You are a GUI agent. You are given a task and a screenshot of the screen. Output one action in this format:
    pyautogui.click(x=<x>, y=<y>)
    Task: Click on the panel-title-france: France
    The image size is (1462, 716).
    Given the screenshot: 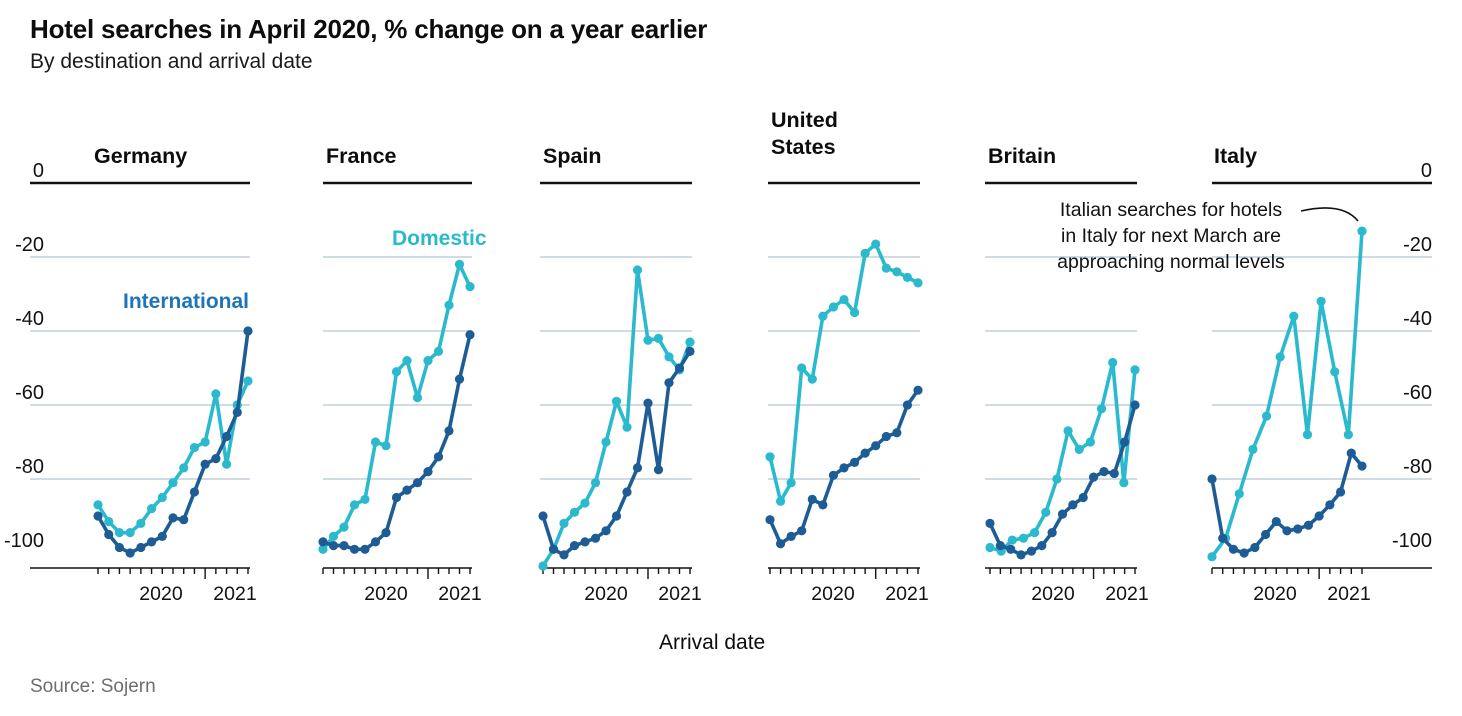 What is the action you would take?
    pyautogui.click(x=361, y=156)
    